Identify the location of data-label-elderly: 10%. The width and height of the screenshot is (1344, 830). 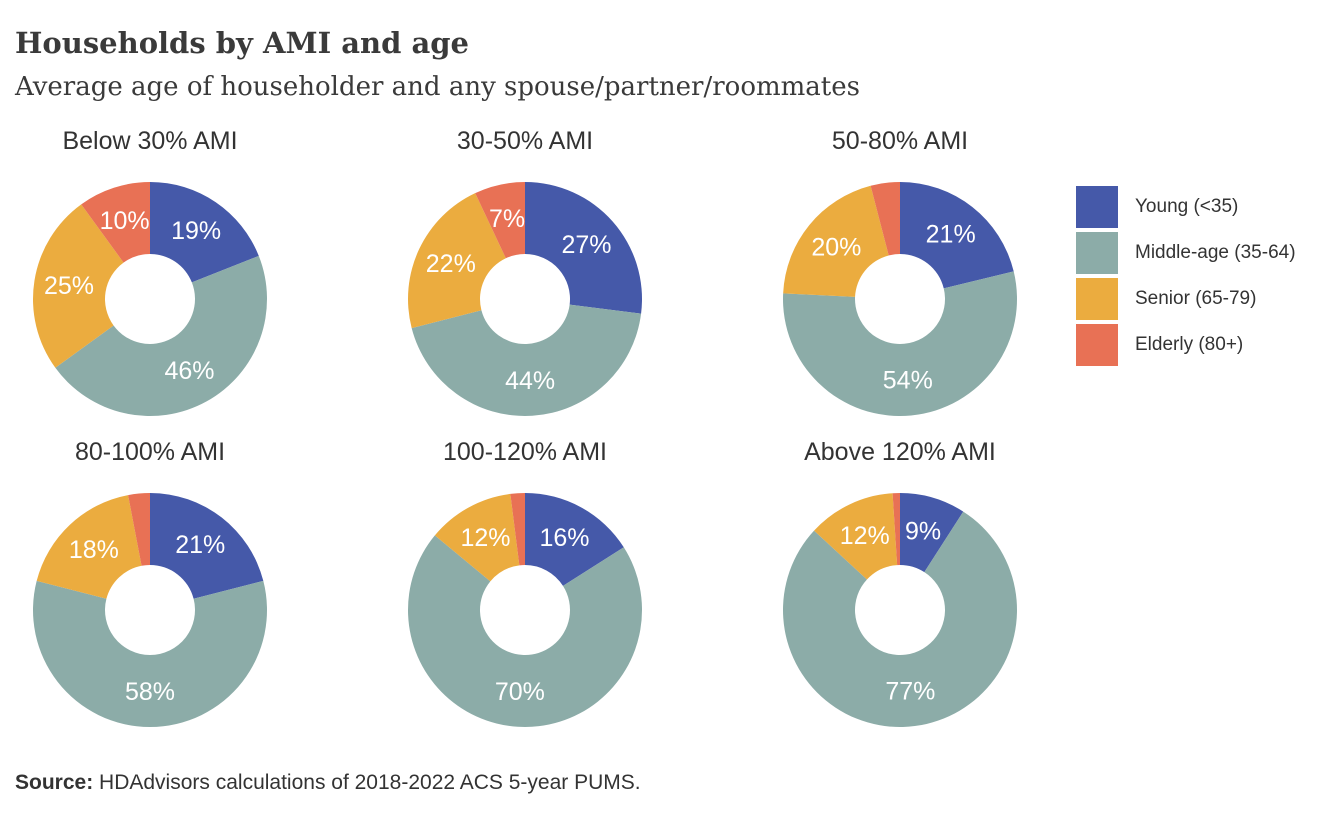
(125, 221).